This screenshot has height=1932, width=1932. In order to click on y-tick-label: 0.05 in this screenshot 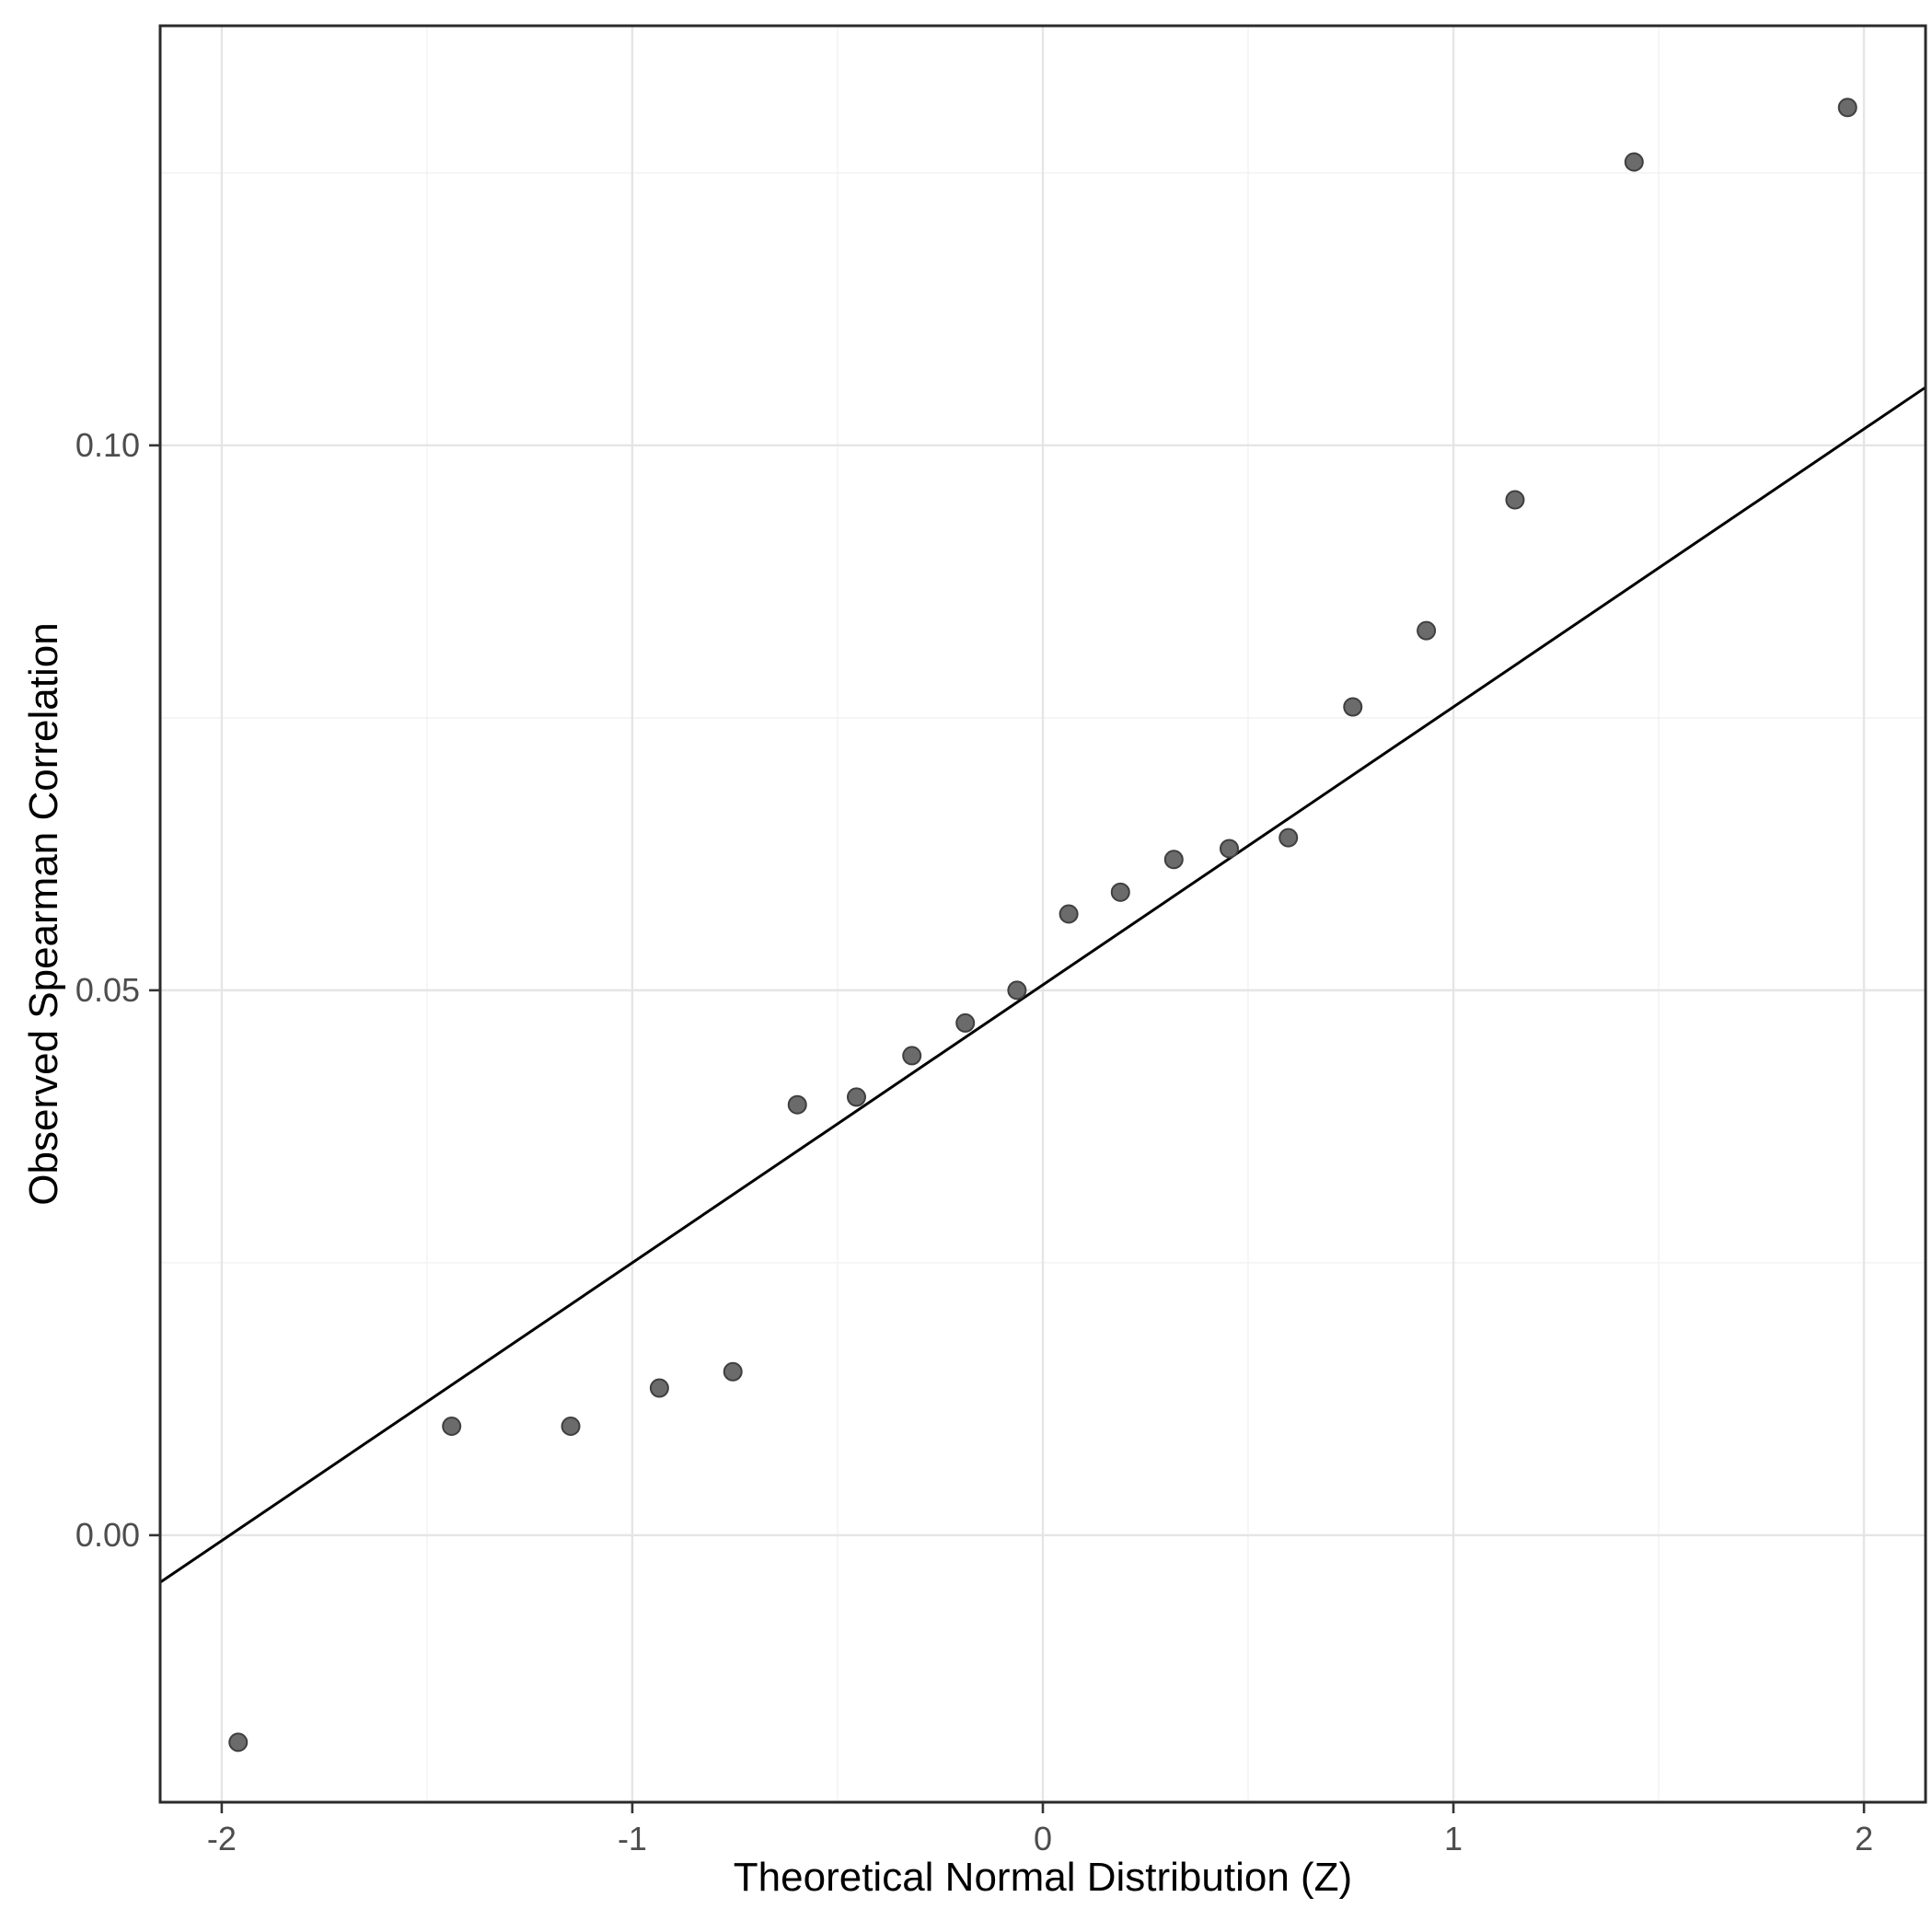, I will do `click(108, 990)`.